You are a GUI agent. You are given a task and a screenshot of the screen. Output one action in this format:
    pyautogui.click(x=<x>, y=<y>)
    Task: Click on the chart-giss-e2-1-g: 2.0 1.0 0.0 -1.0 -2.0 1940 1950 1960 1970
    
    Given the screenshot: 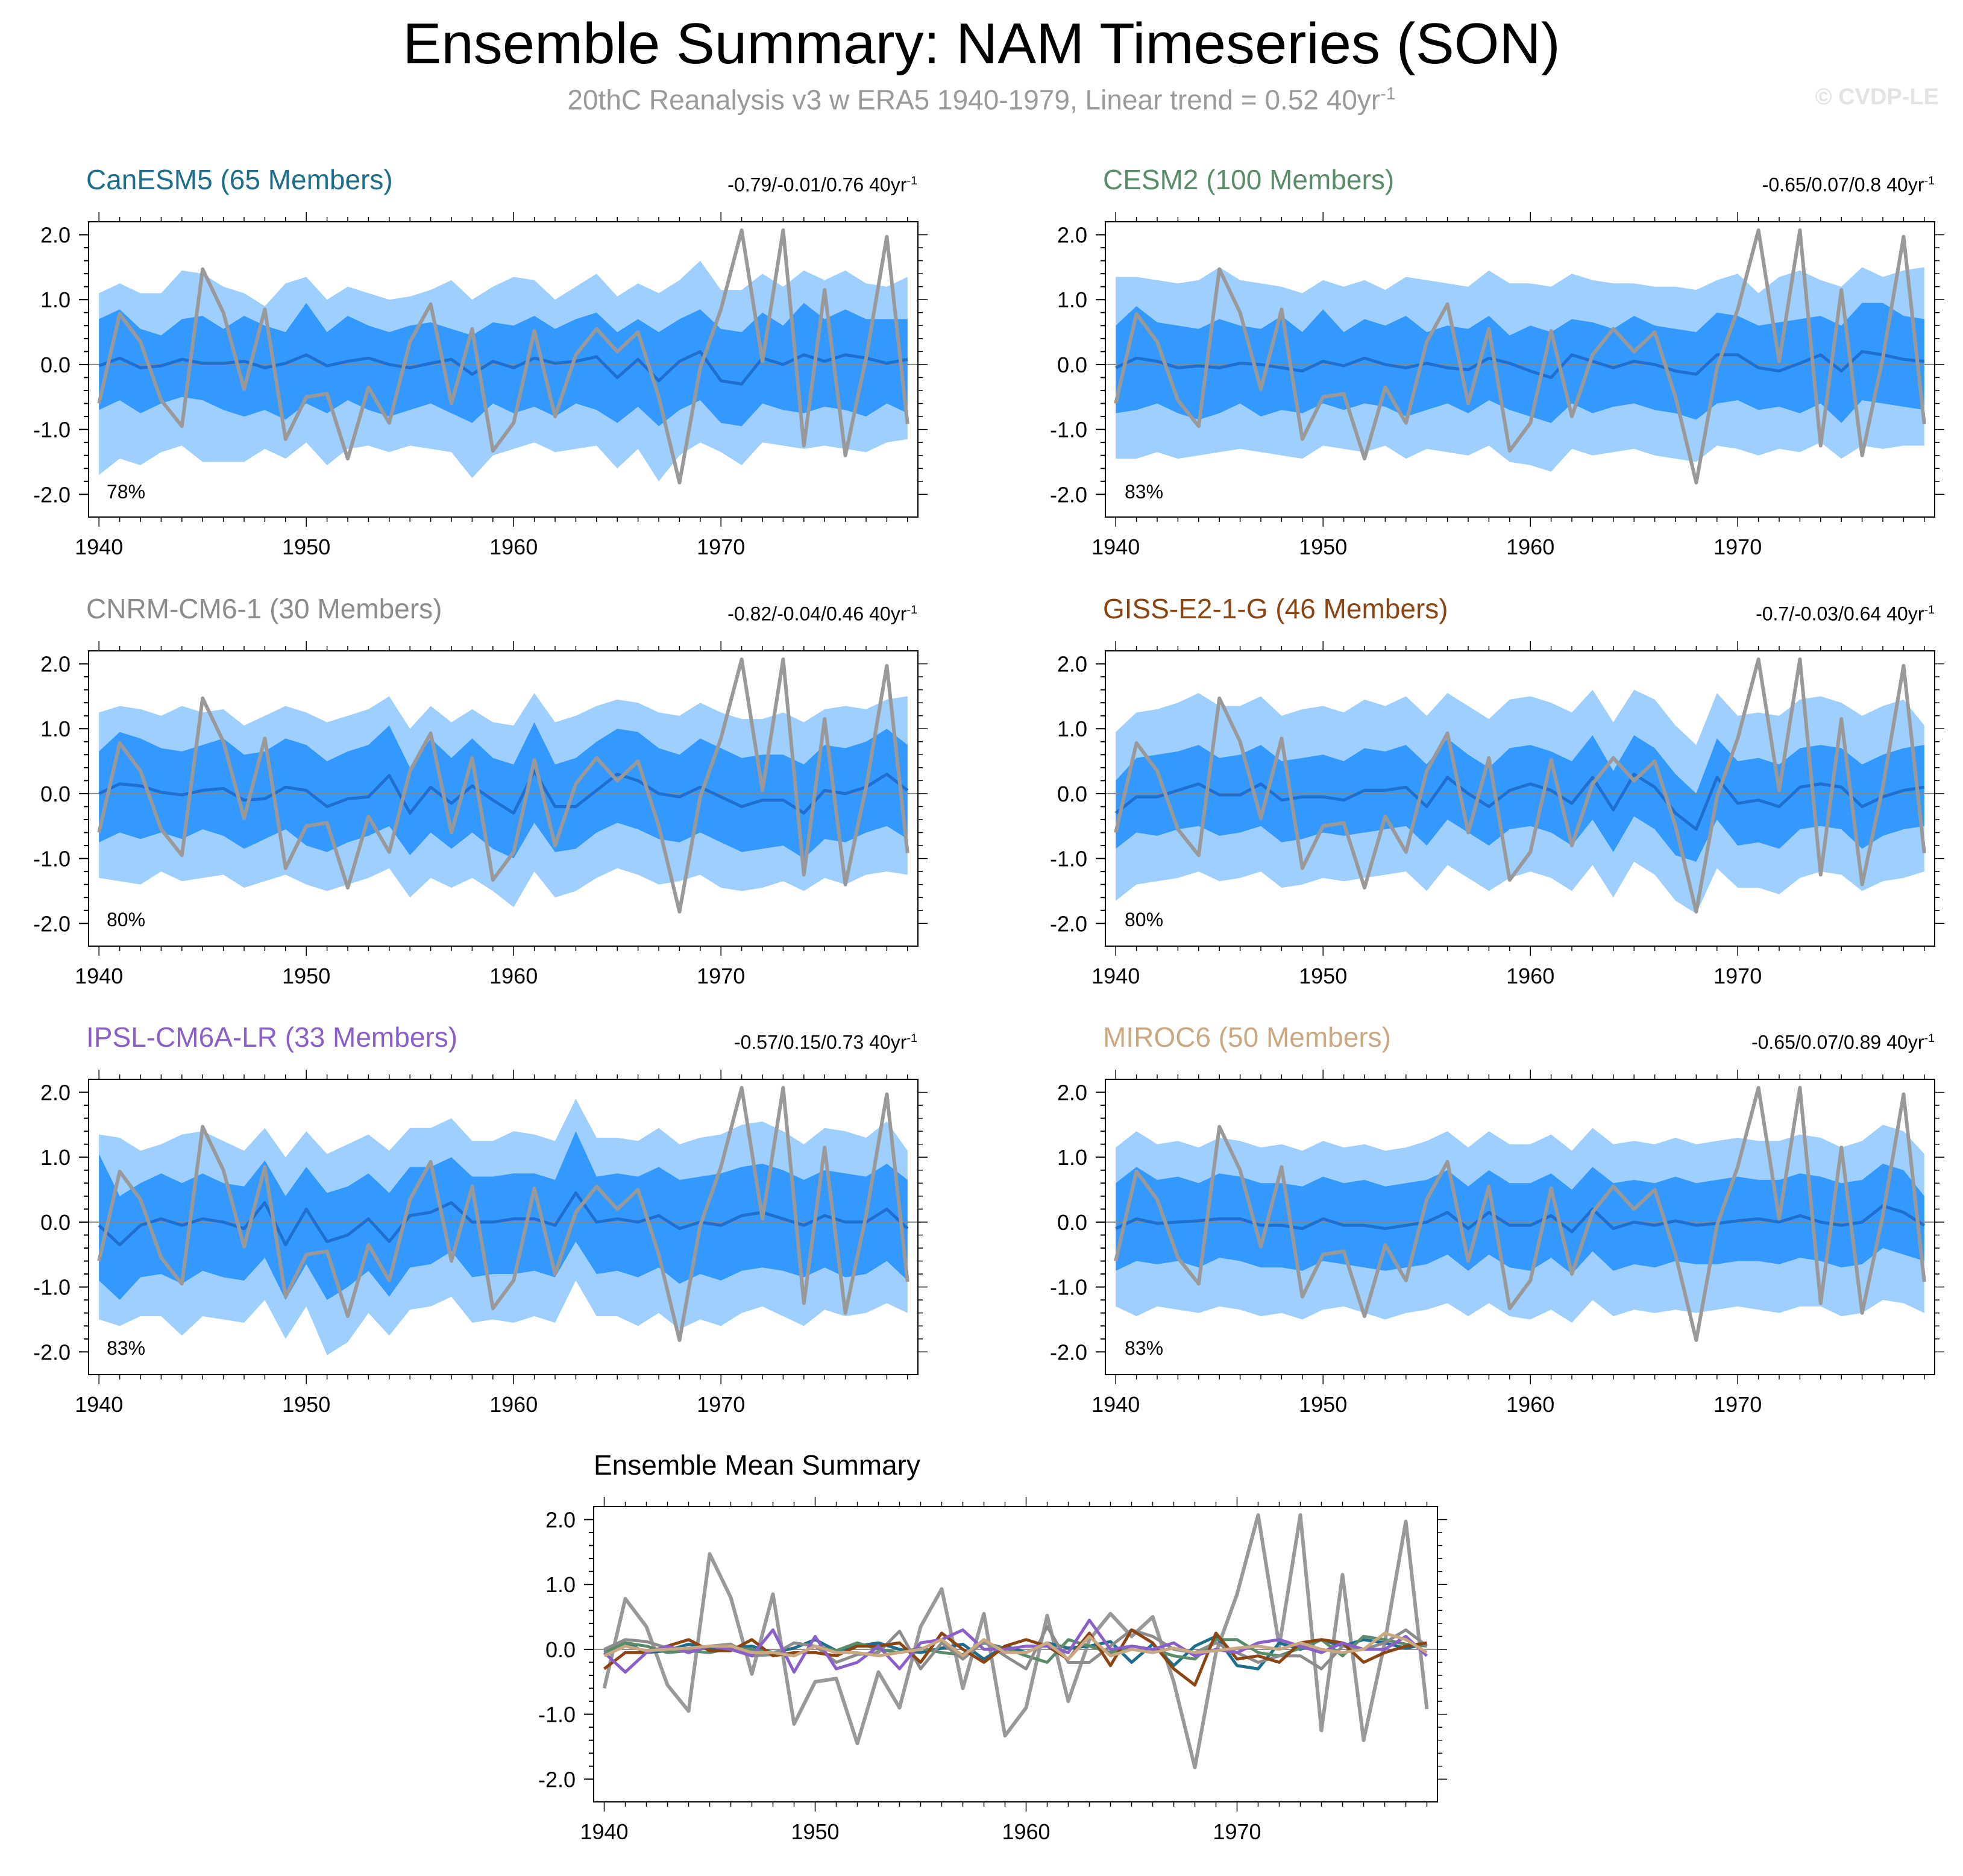 What is the action you would take?
    pyautogui.click(x=1497, y=814)
    